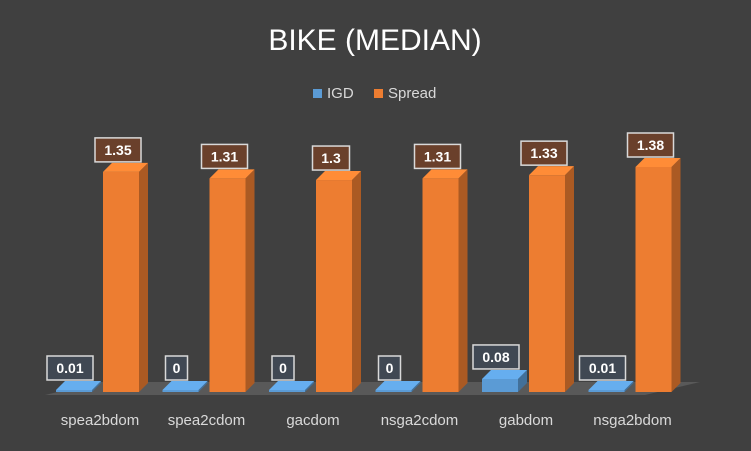  I want to click on x-tick-label-2: gacdom, so click(312, 420).